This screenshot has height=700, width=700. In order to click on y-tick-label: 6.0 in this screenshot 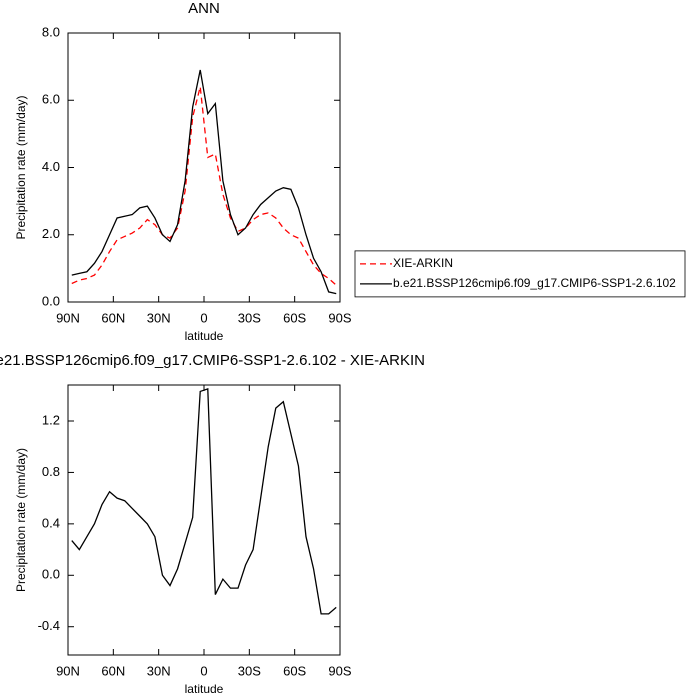, I will do `click(51, 99)`.